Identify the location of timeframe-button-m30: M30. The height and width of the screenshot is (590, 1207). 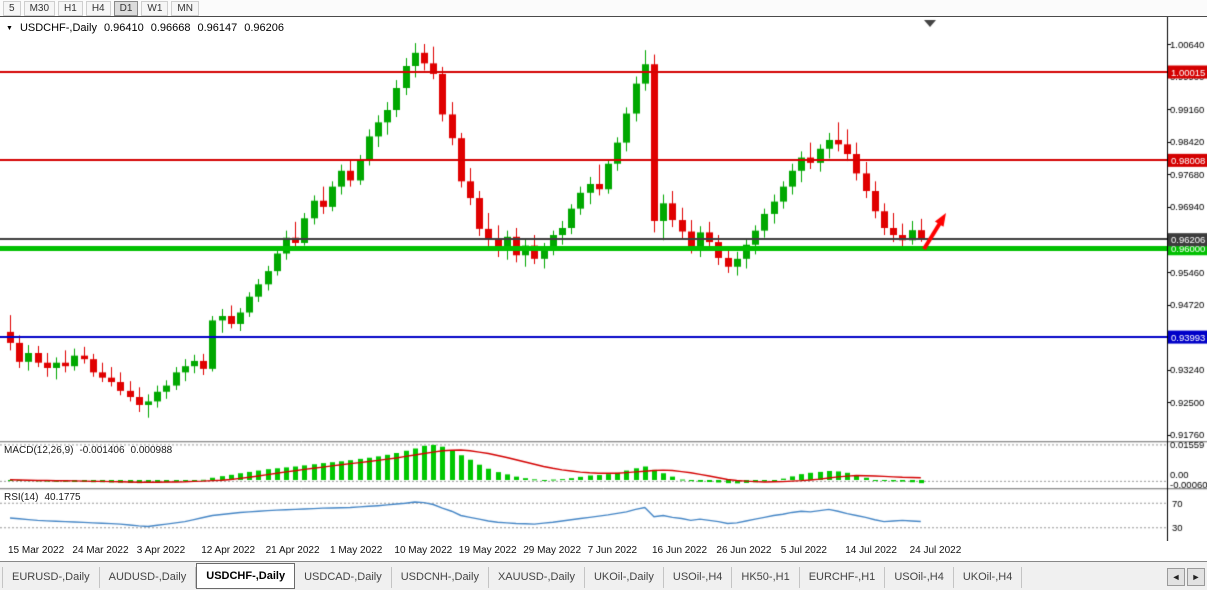
(39, 8).